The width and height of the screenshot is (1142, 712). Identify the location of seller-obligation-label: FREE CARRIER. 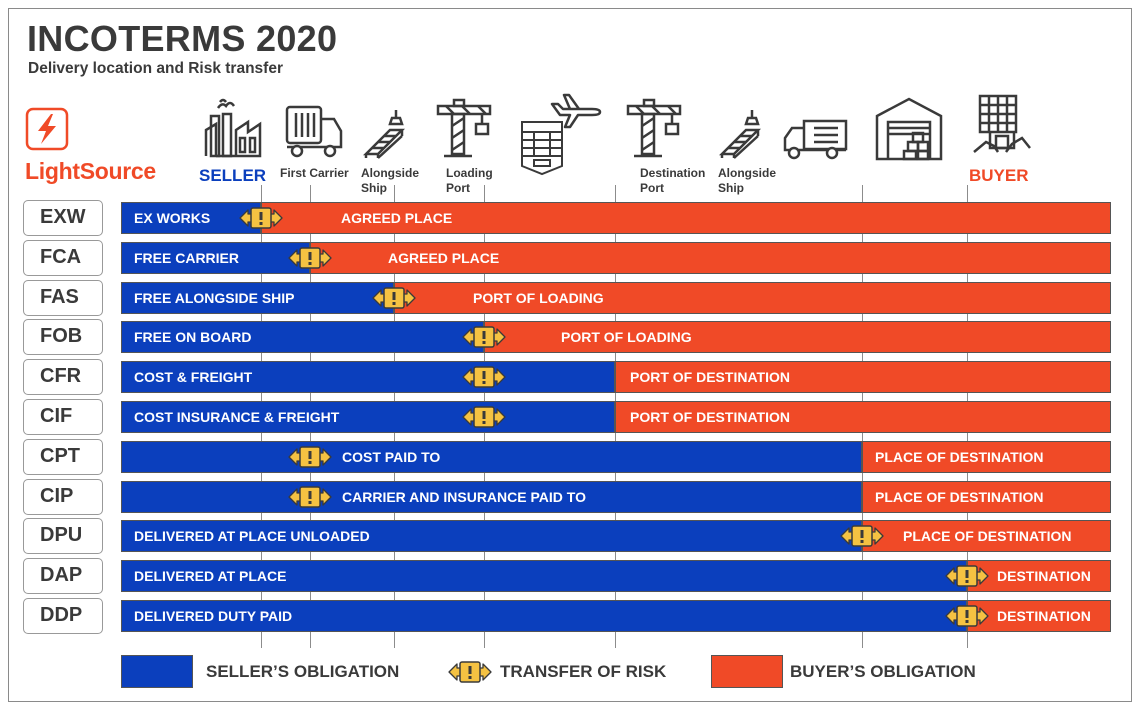
(187, 258).